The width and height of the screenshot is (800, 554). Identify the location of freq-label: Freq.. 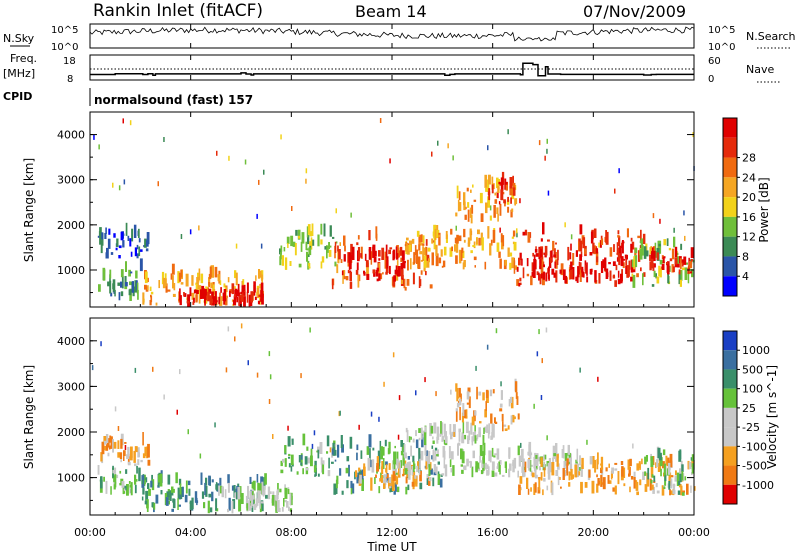
(23, 58).